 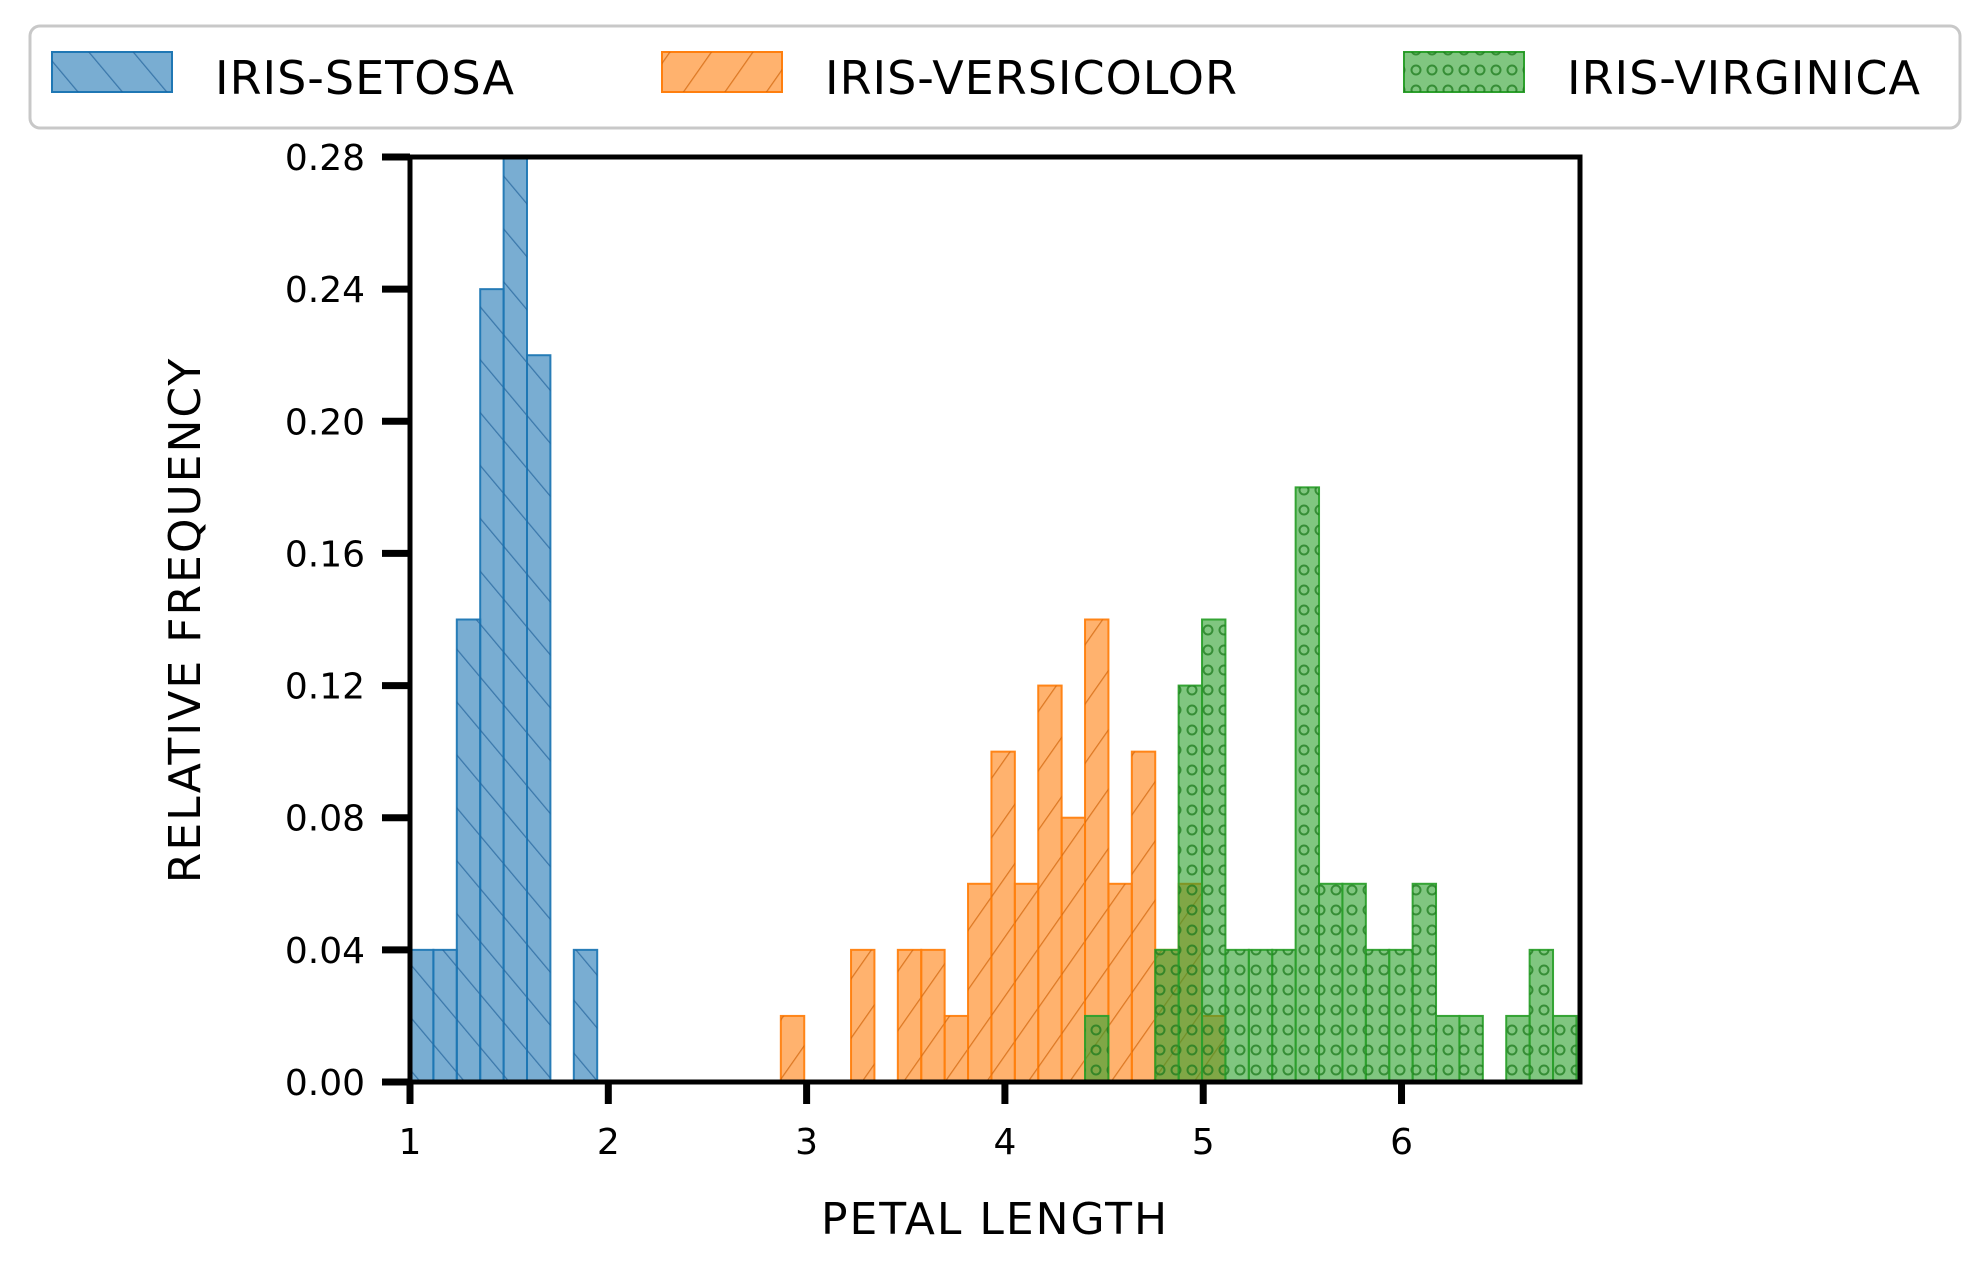 What do you see at coordinates (347, 621) in the screenshot?
I see `y-axis: 0.00 0.04 0.08 0.12 0.16 0.20 0.24 0.28` at bounding box center [347, 621].